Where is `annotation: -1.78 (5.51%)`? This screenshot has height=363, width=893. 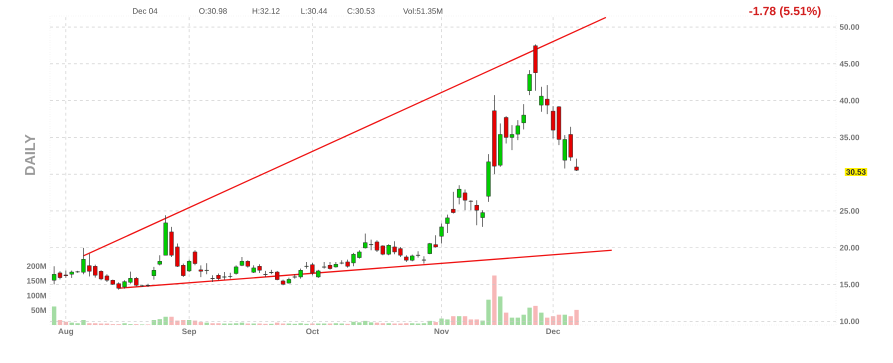
annotation: -1.78 (5.51%) is located at coordinates (785, 12).